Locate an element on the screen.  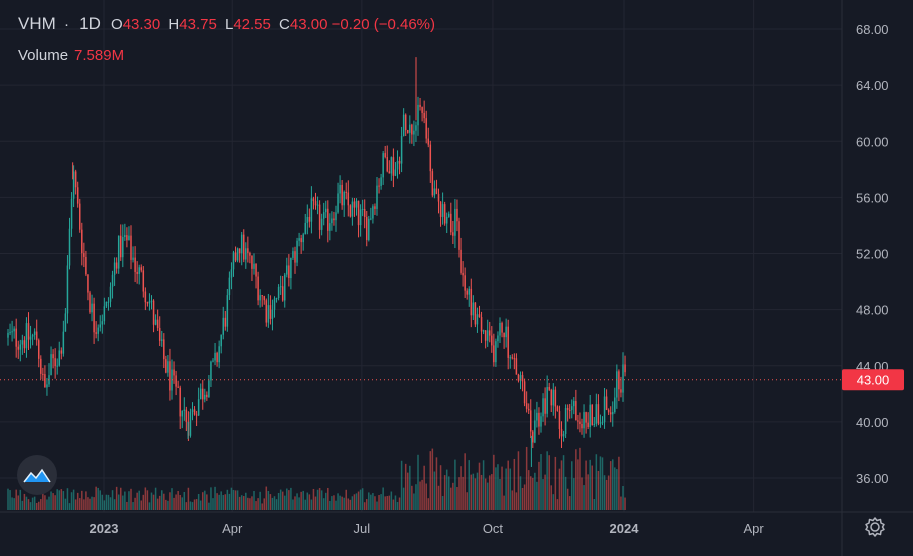
price-tick-label: 68.00 is located at coordinates (872, 29).